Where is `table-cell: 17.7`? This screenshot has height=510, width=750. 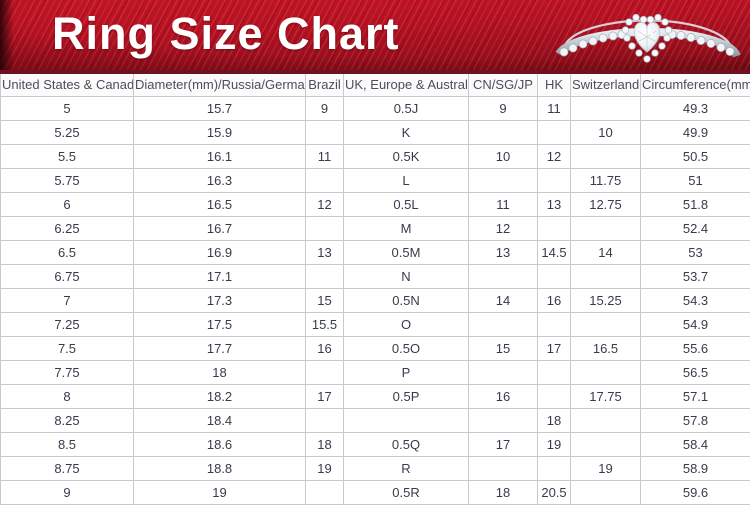
table-cell: 17.7 is located at coordinates (219, 348).